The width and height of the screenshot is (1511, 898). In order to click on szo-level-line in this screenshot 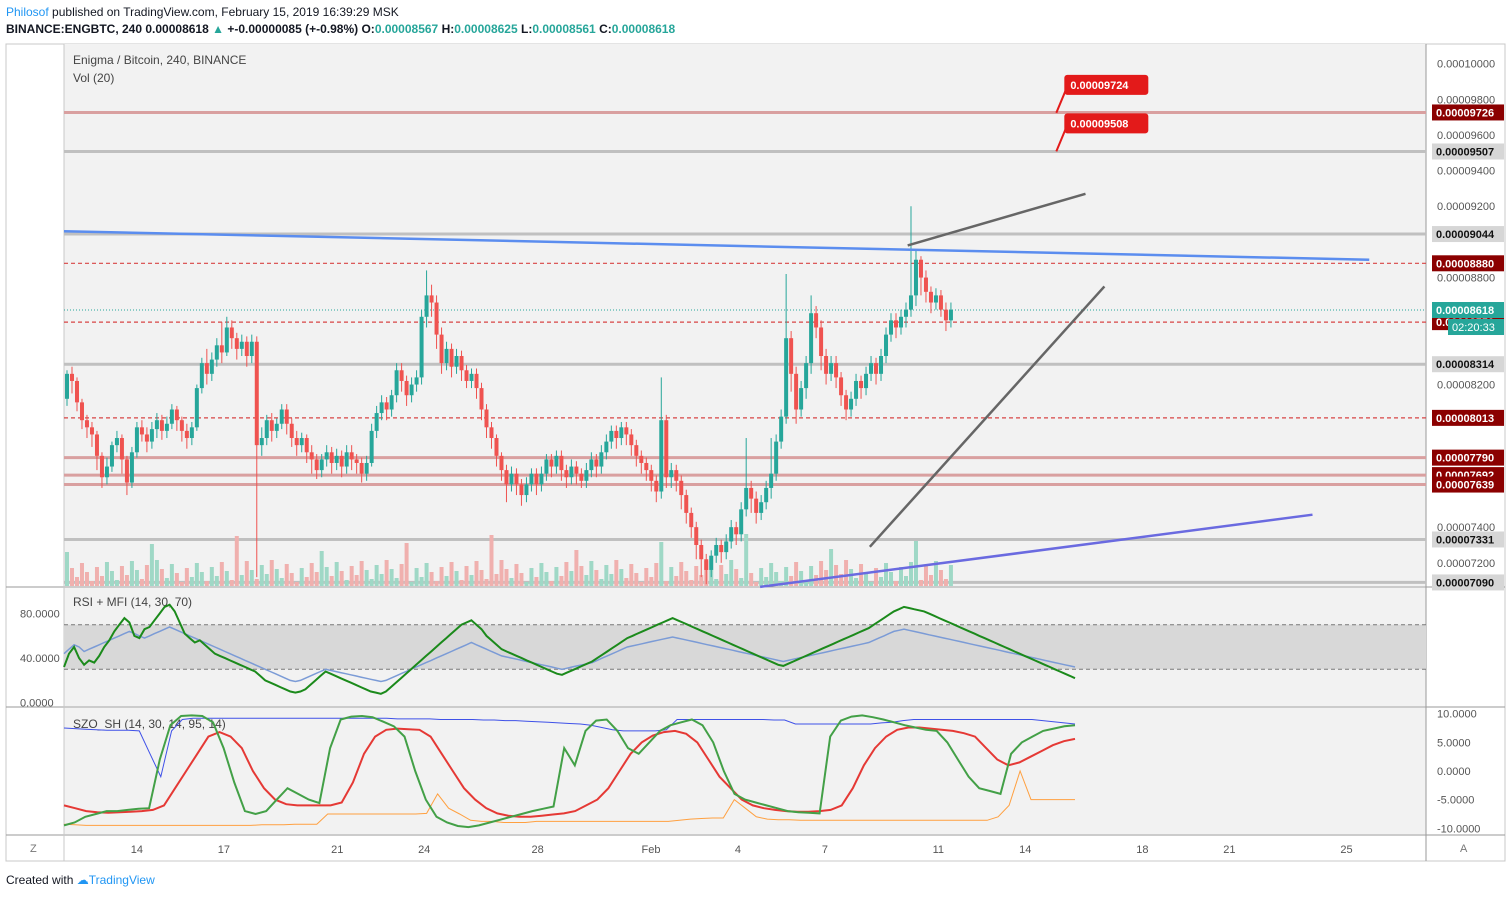, I will do `click(569, 797)`.